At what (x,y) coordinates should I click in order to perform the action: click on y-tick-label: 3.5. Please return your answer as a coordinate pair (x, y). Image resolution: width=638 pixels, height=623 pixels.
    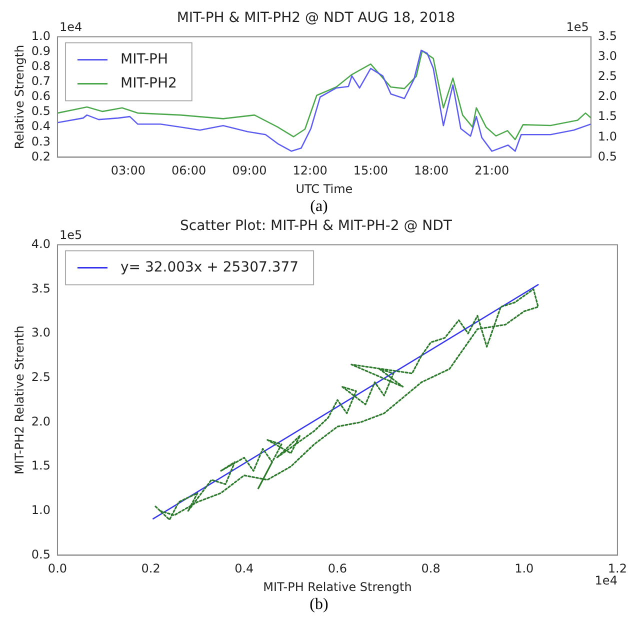
    Looking at the image, I should click on (40, 288).